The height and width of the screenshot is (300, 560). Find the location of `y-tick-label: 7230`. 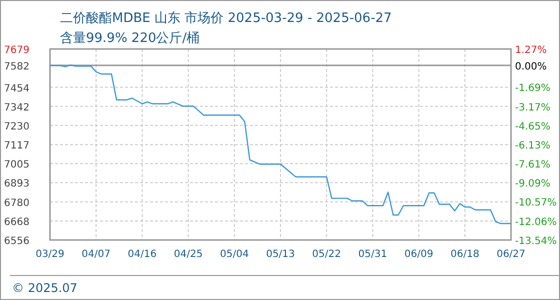

y-tick-label: 7230 is located at coordinates (17, 126).